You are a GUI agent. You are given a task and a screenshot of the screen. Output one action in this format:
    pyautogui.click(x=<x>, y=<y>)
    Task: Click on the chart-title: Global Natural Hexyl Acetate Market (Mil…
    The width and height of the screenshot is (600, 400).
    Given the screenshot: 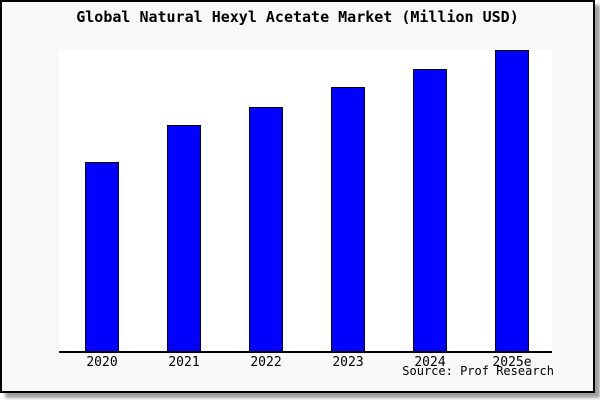 What is the action you would take?
    pyautogui.click(x=297, y=17)
    